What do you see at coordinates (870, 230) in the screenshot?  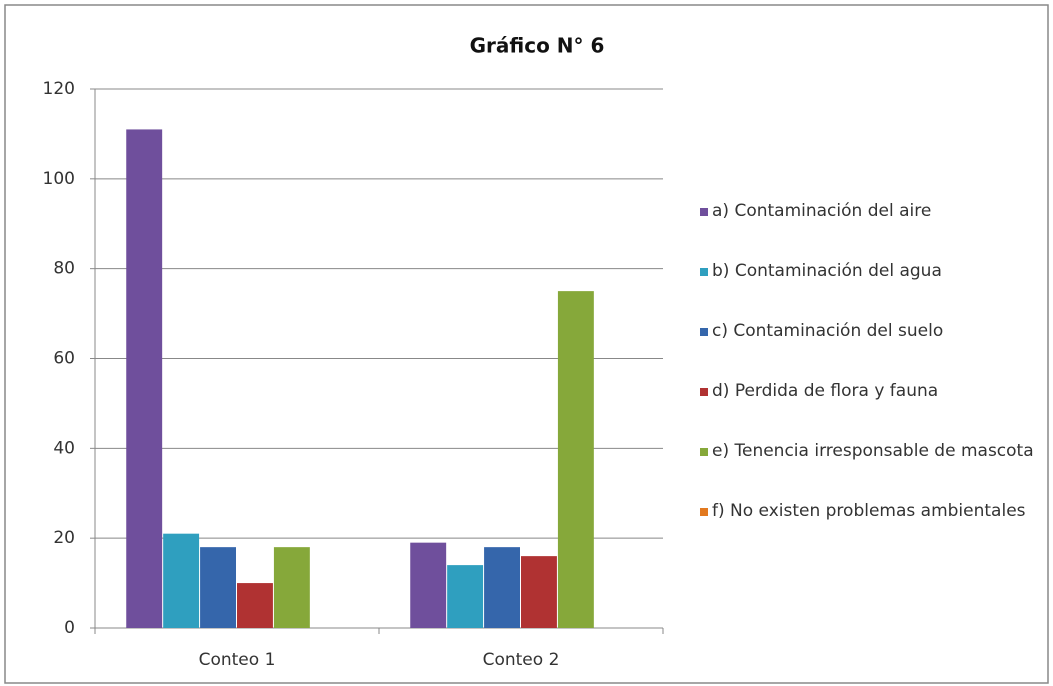 I see `legend-entry: a) Contaminación del aire` at bounding box center [870, 230].